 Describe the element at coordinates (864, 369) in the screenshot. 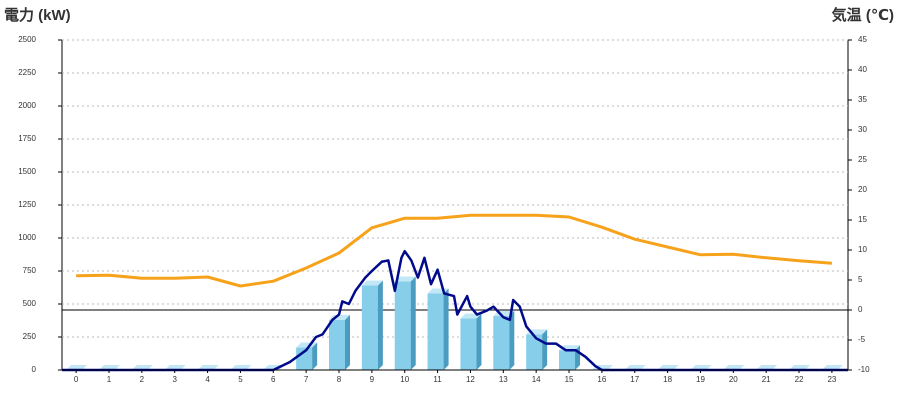

I see `y2-tick-label: -10` at that location.